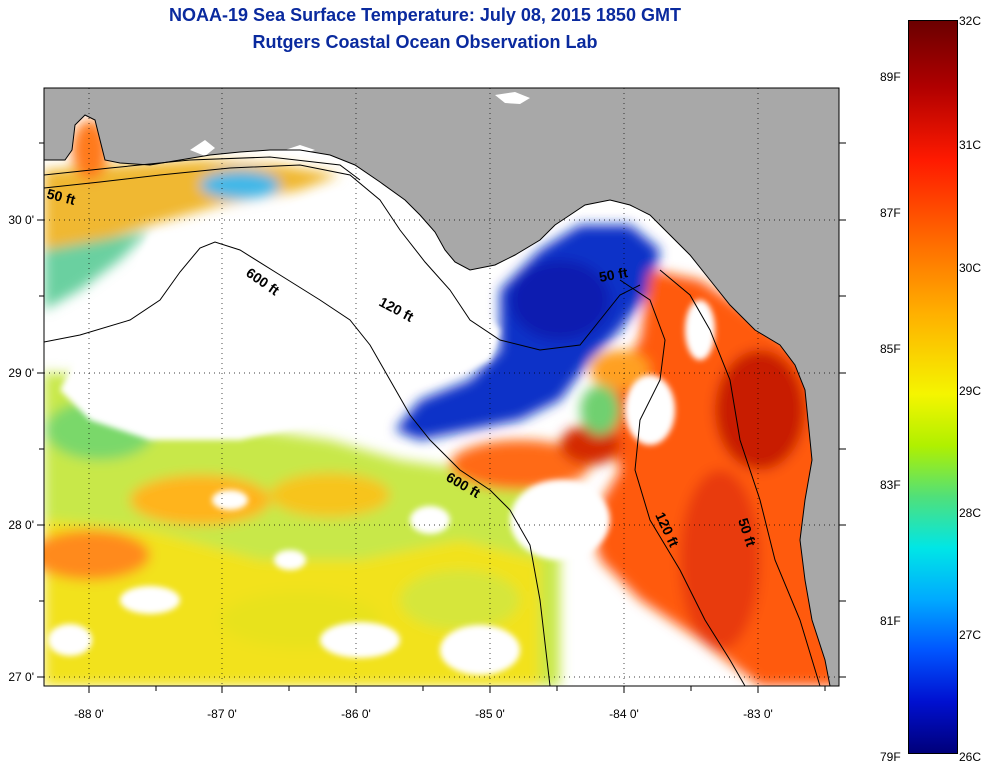 The width and height of the screenshot is (992, 770). What do you see at coordinates (613, 274) in the screenshot?
I see `contour-label-50ft-east: 50 ft` at bounding box center [613, 274].